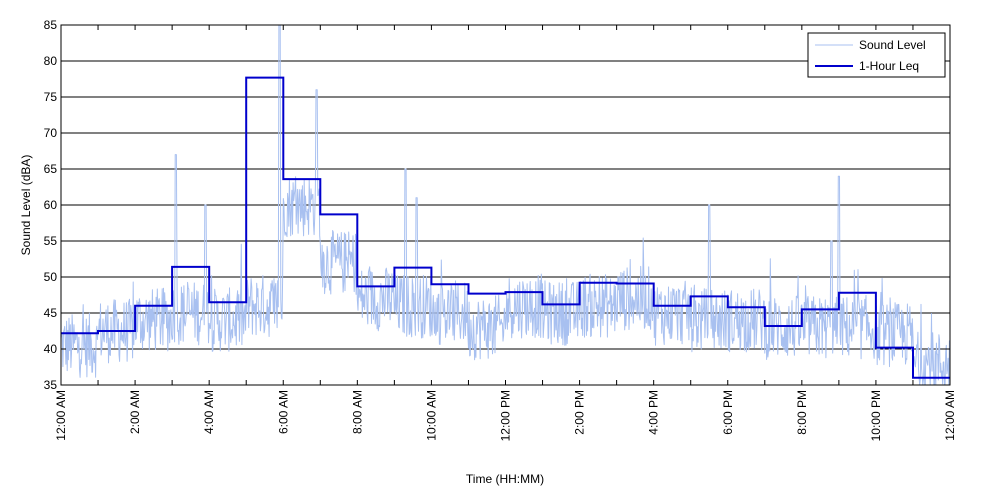 The image size is (1000, 500). What do you see at coordinates (51, 205) in the screenshot?
I see `y-tick-label: 60` at bounding box center [51, 205].